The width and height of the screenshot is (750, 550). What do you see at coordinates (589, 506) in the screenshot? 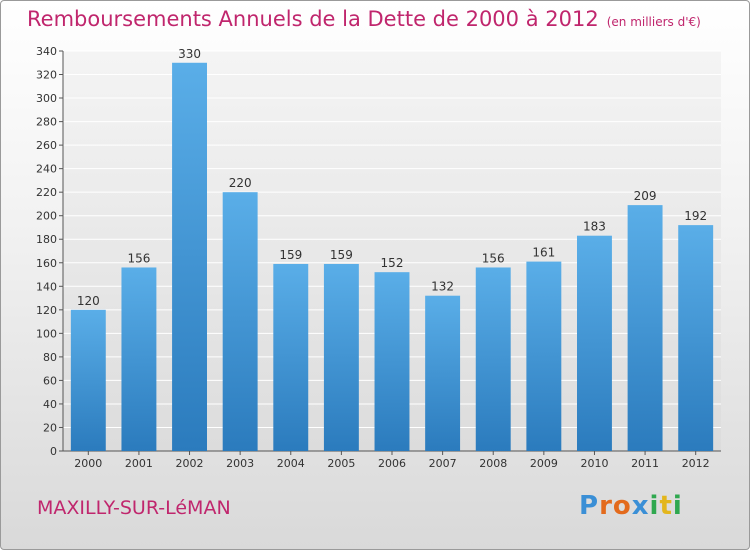
I see `logo-letter: P` at bounding box center [589, 506].